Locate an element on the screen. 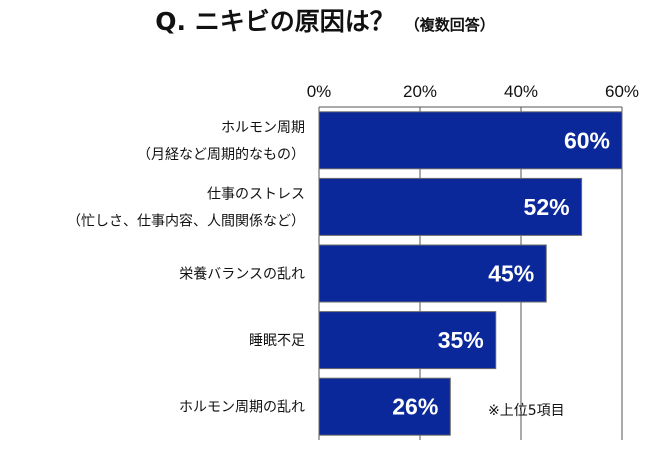  chart-title-main: Q. ニキビの原因は？ is located at coordinates (275, 21).